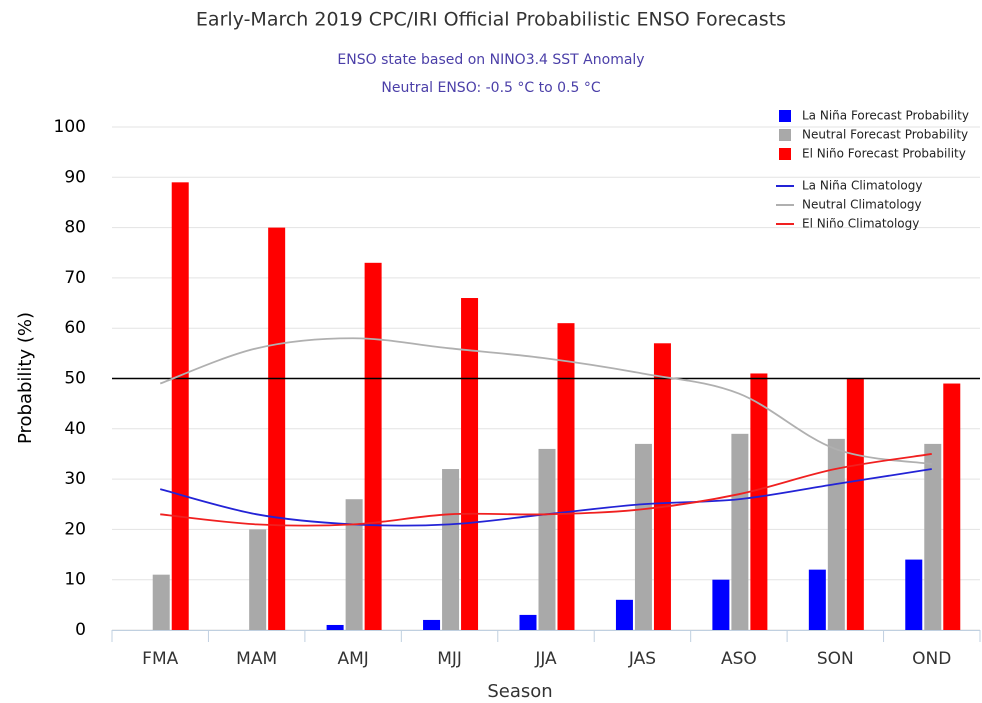 The image size is (982, 703). What do you see at coordinates (80, 630) in the screenshot?
I see `y-tick-label: 0` at bounding box center [80, 630].